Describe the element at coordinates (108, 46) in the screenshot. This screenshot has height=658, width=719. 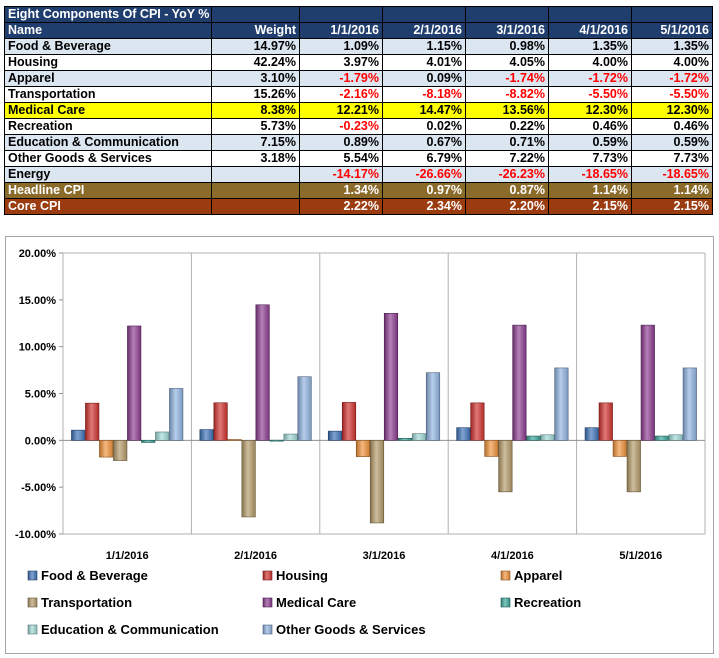
I see `table-cell: Food & Beverage` at that location.